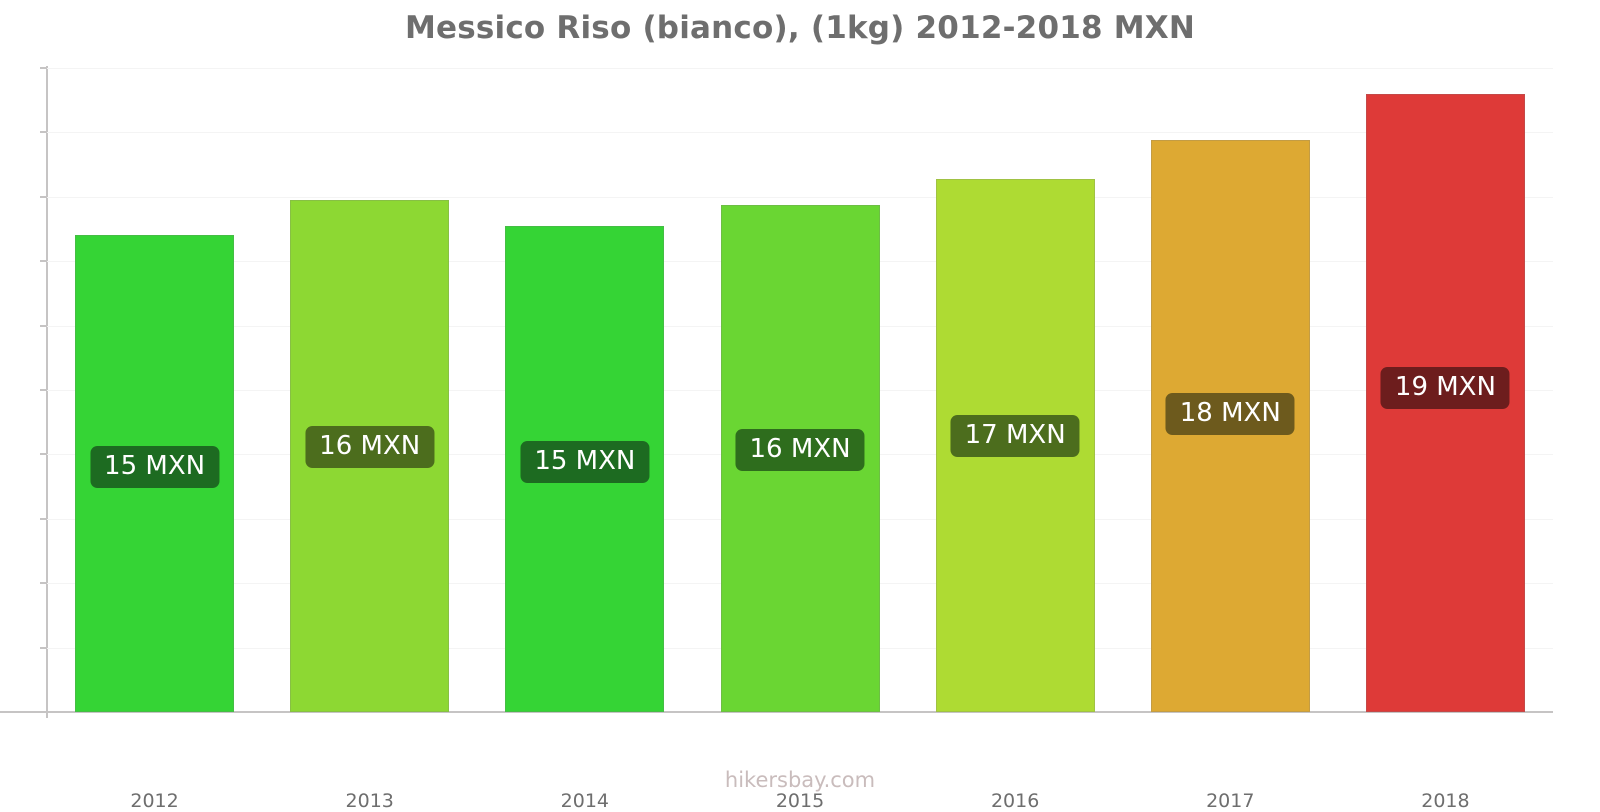 This screenshot has height=812, width=1600. Describe the element at coordinates (1230, 413) in the screenshot. I see `bar-value-label: 18 MXN` at that location.